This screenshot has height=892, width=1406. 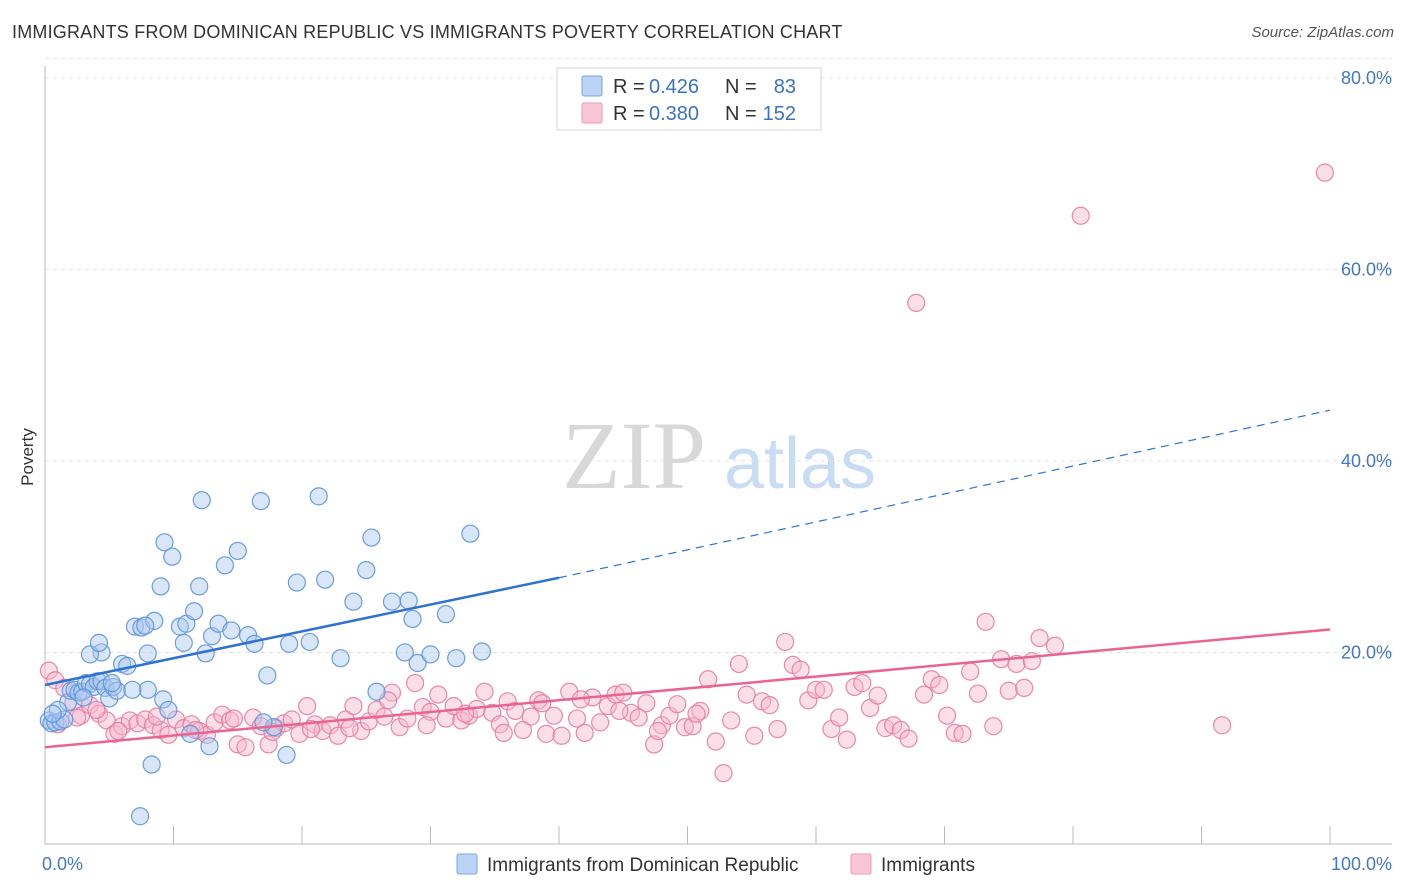 What do you see at coordinates (800, 464) in the screenshot?
I see `watermark-atlas: atlas` at bounding box center [800, 464].